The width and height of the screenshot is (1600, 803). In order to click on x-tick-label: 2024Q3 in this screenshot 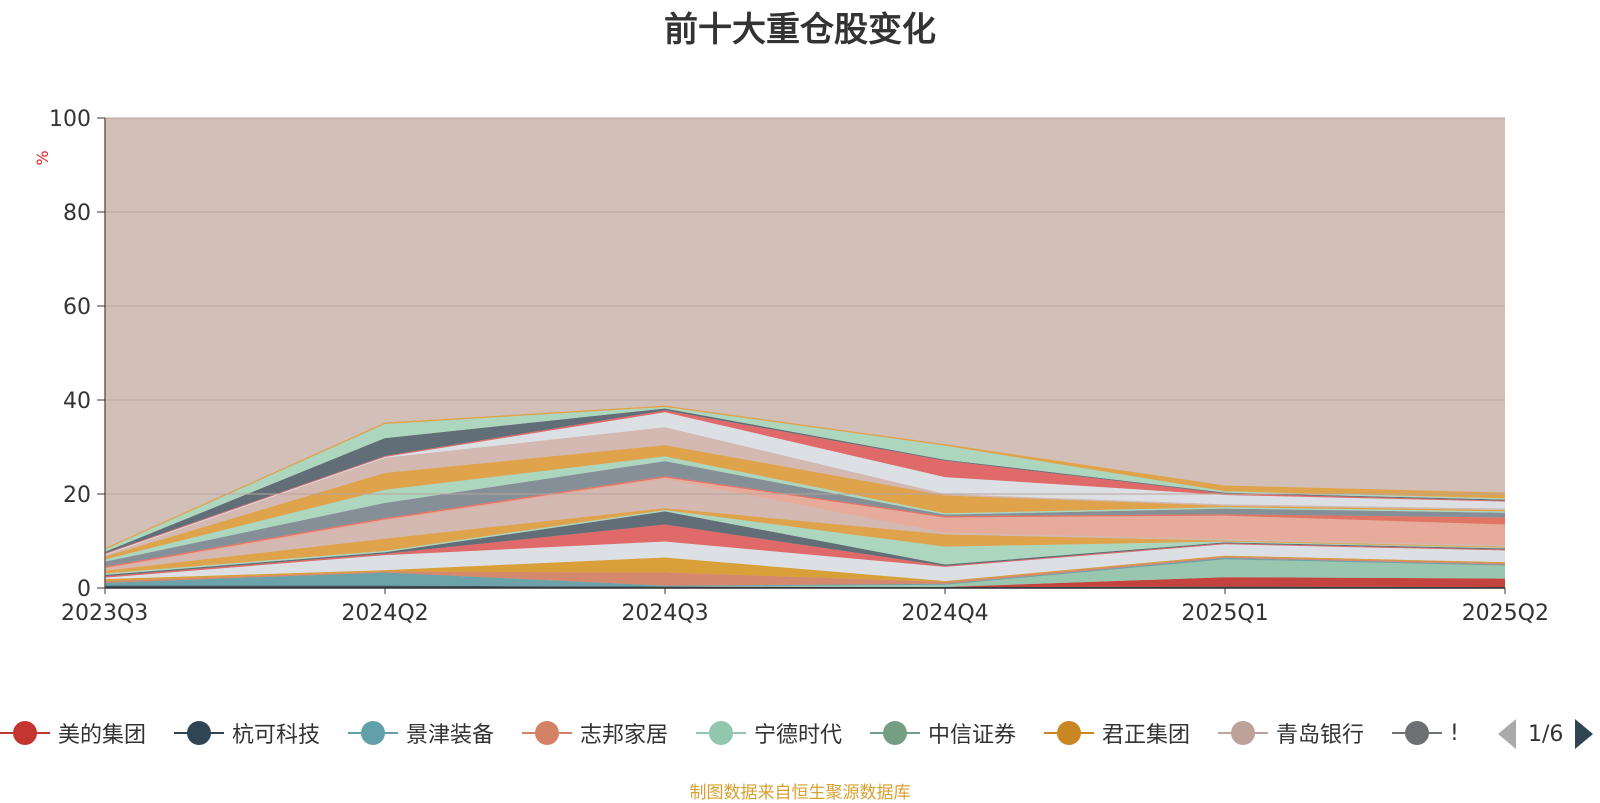, I will do `click(664, 613)`.